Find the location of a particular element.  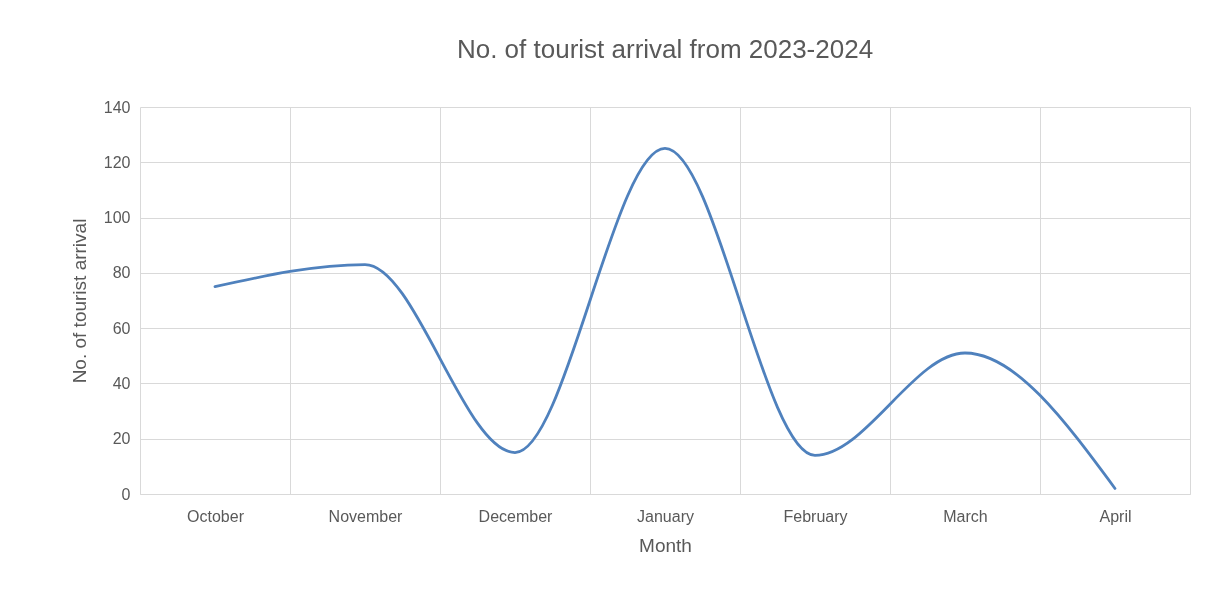

y-tick-label: 40 is located at coordinates (121, 383).